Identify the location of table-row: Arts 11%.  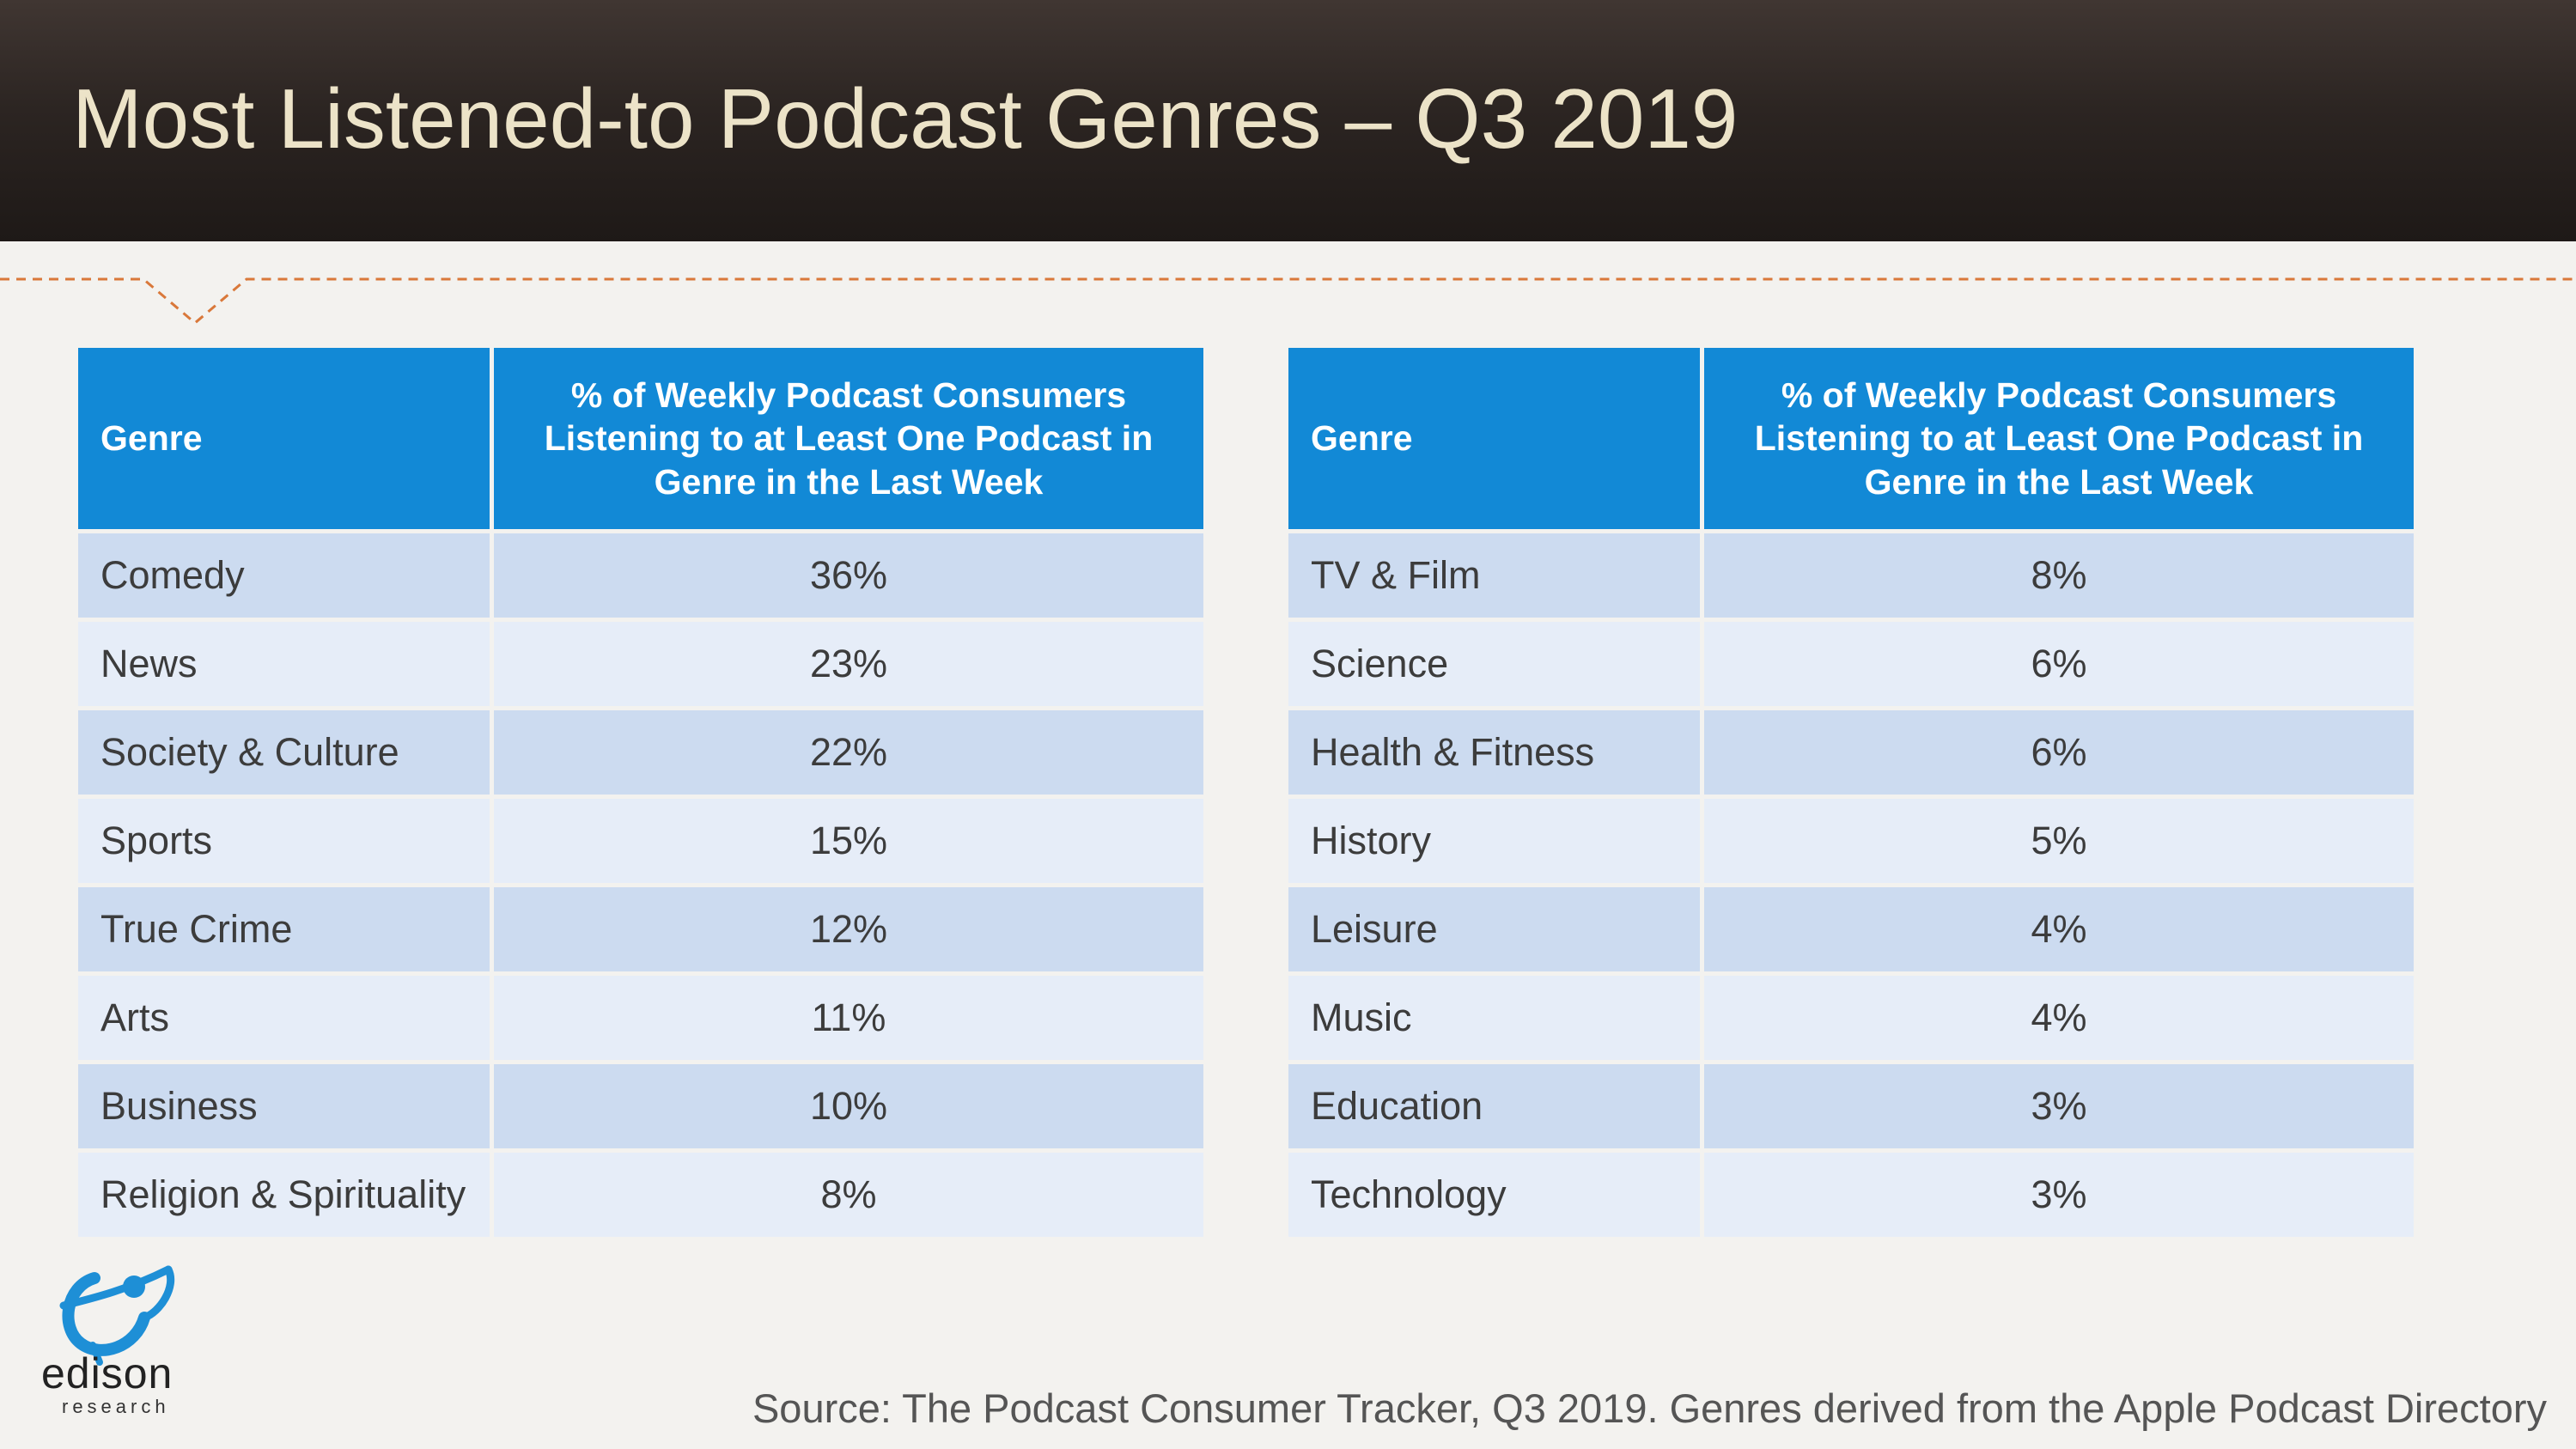
(640, 1018).